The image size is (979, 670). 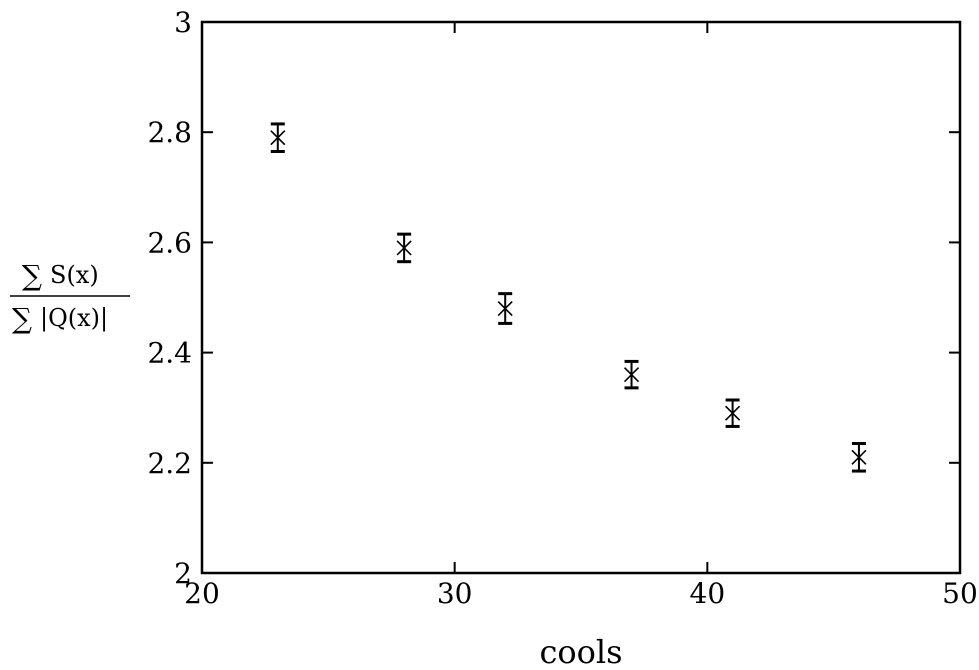 I want to click on y-label-numerator-sigma: ∑, so click(x=32, y=275).